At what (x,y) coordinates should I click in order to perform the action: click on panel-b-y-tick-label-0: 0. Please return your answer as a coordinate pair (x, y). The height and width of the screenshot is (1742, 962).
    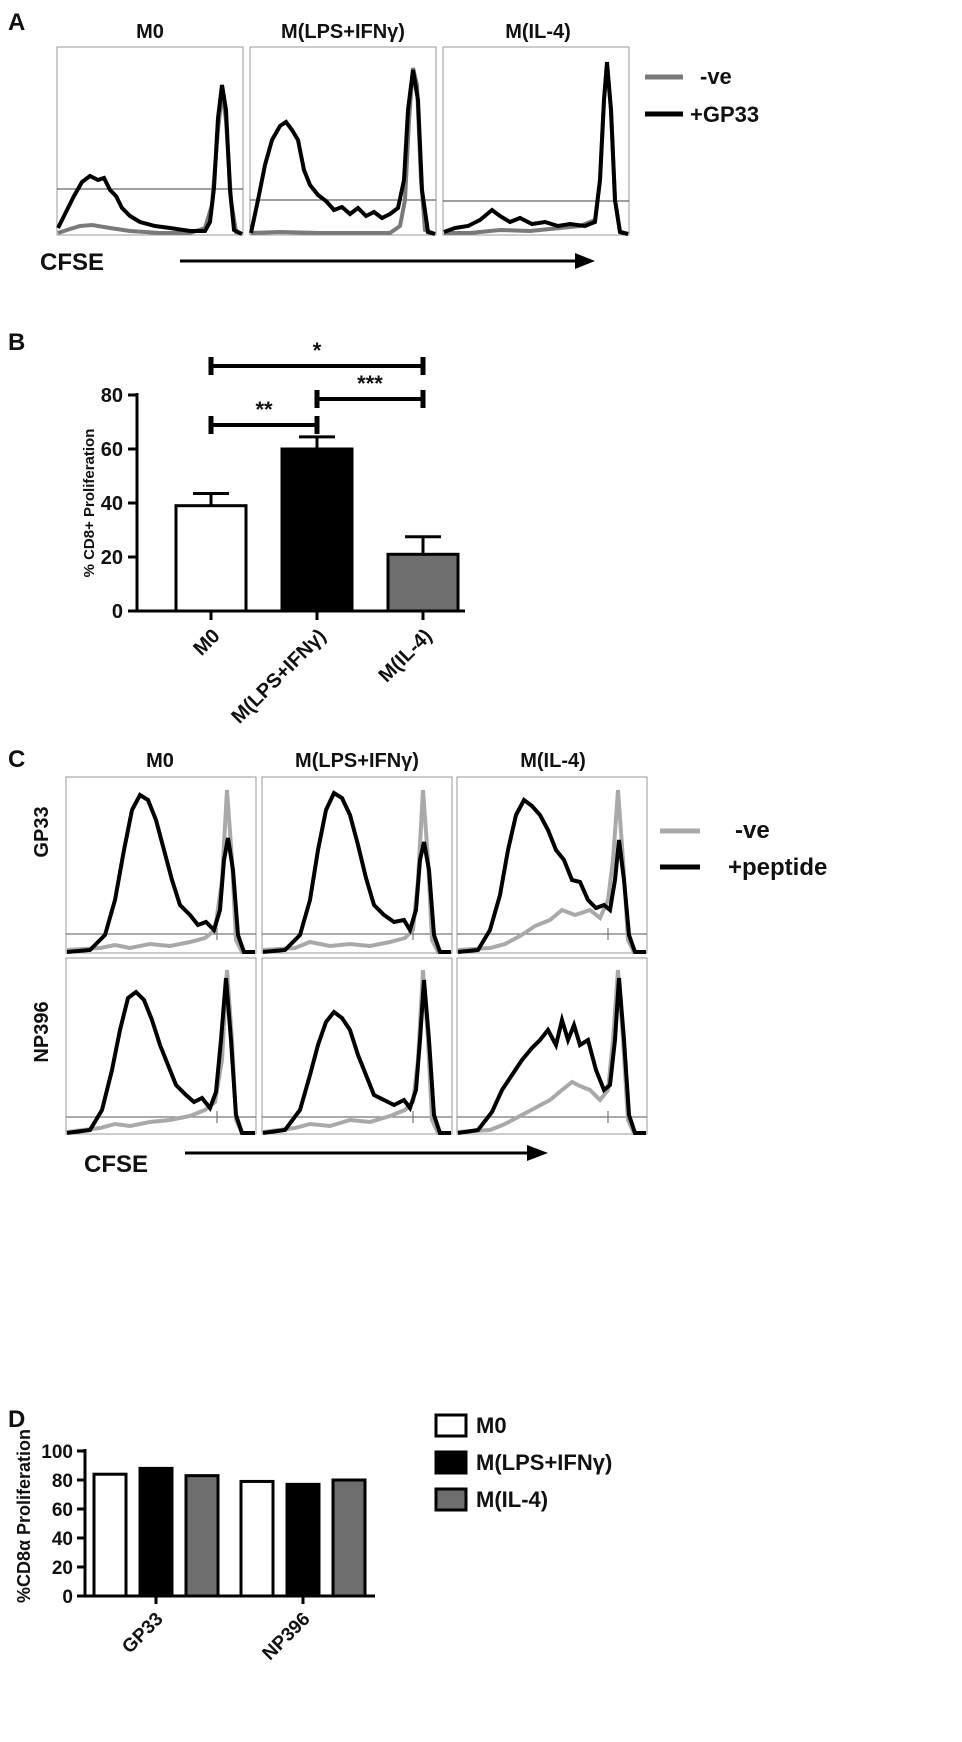
    Looking at the image, I should click on (117, 612).